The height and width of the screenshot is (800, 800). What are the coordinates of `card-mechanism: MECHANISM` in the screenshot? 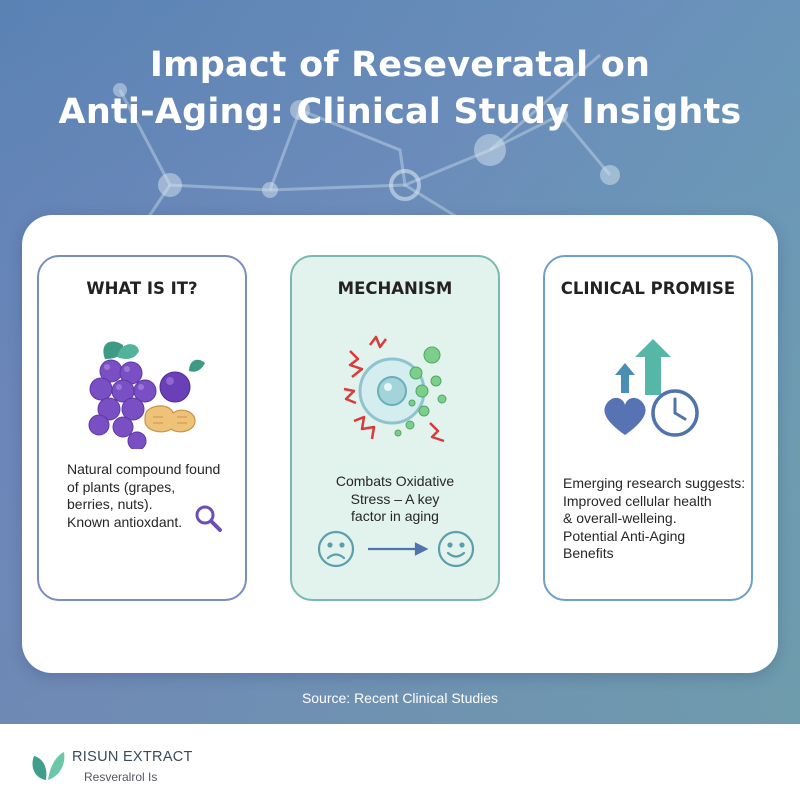 It's located at (395, 428).